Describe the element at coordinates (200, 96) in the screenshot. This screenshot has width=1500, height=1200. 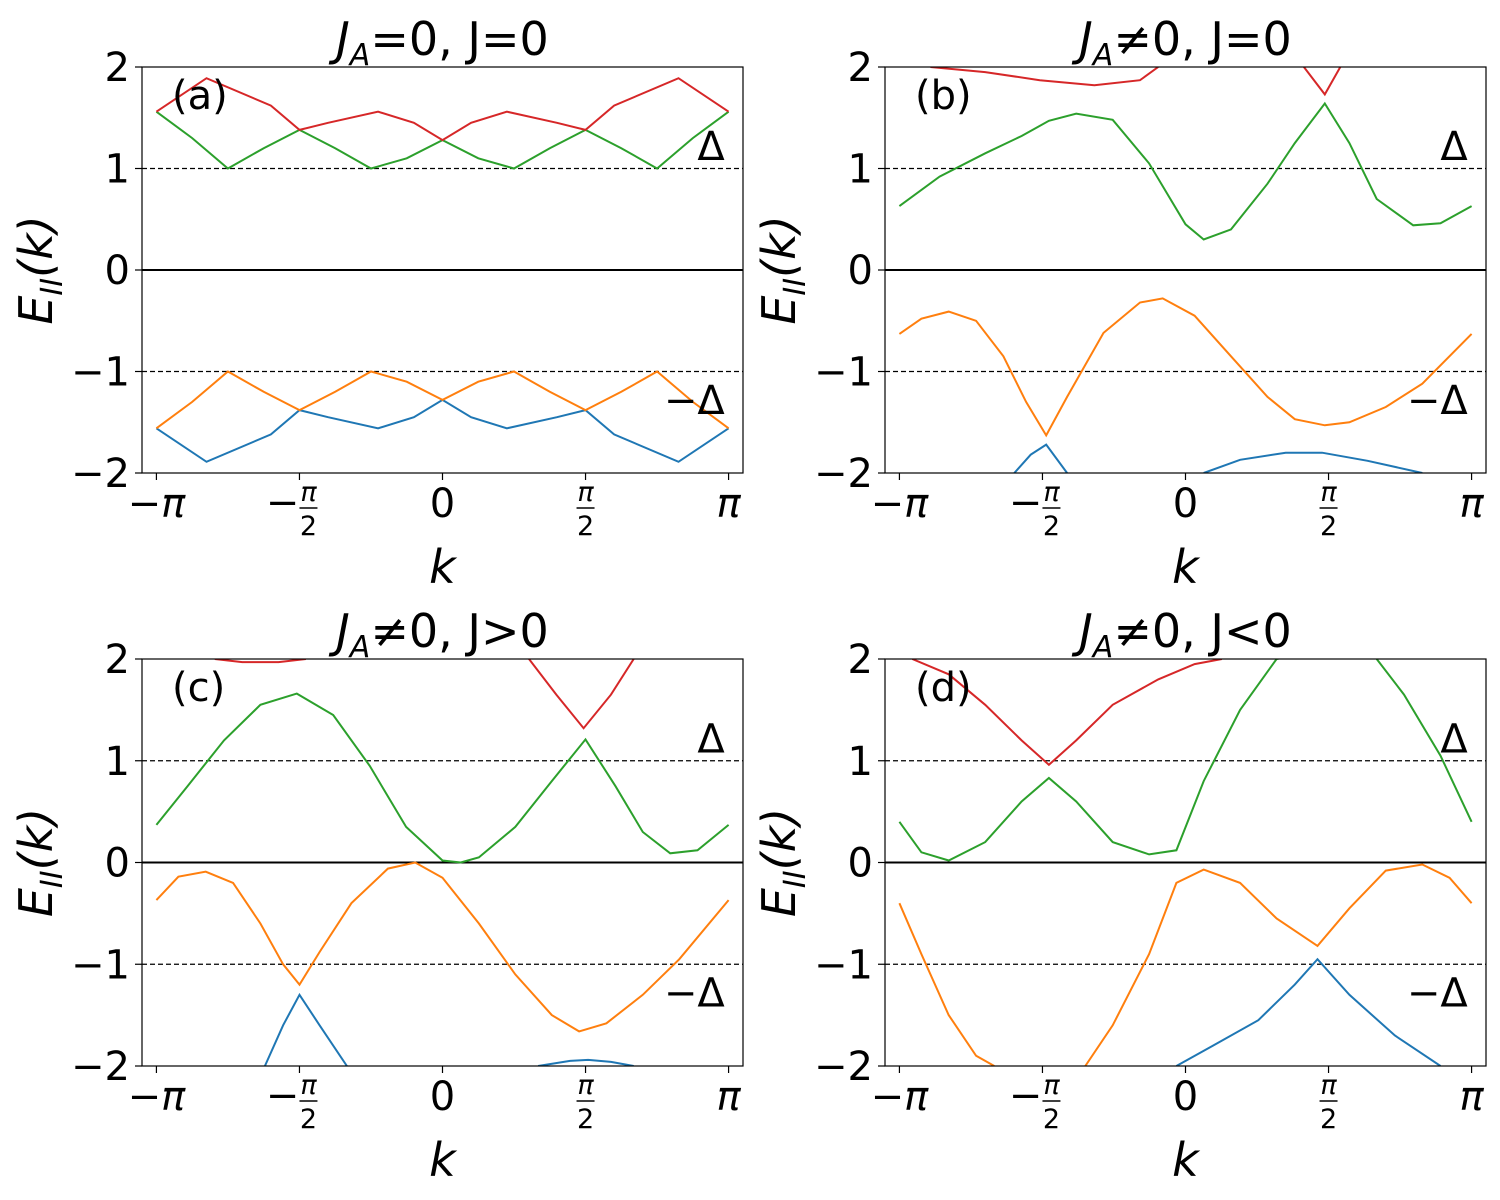
I see `panel-label: (a)` at that location.